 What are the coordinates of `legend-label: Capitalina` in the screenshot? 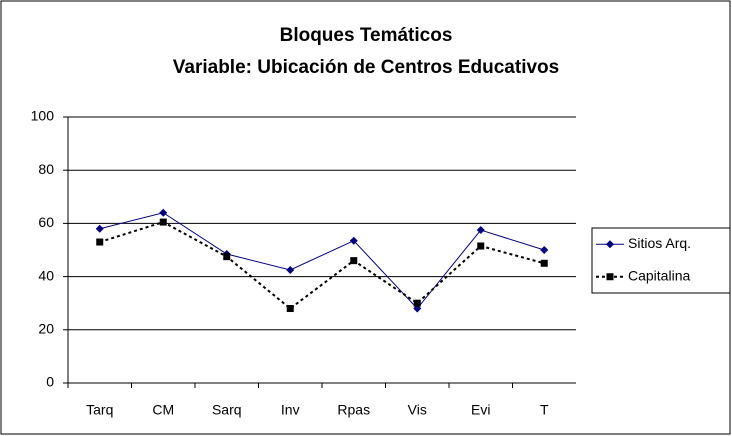 It's located at (659, 275).